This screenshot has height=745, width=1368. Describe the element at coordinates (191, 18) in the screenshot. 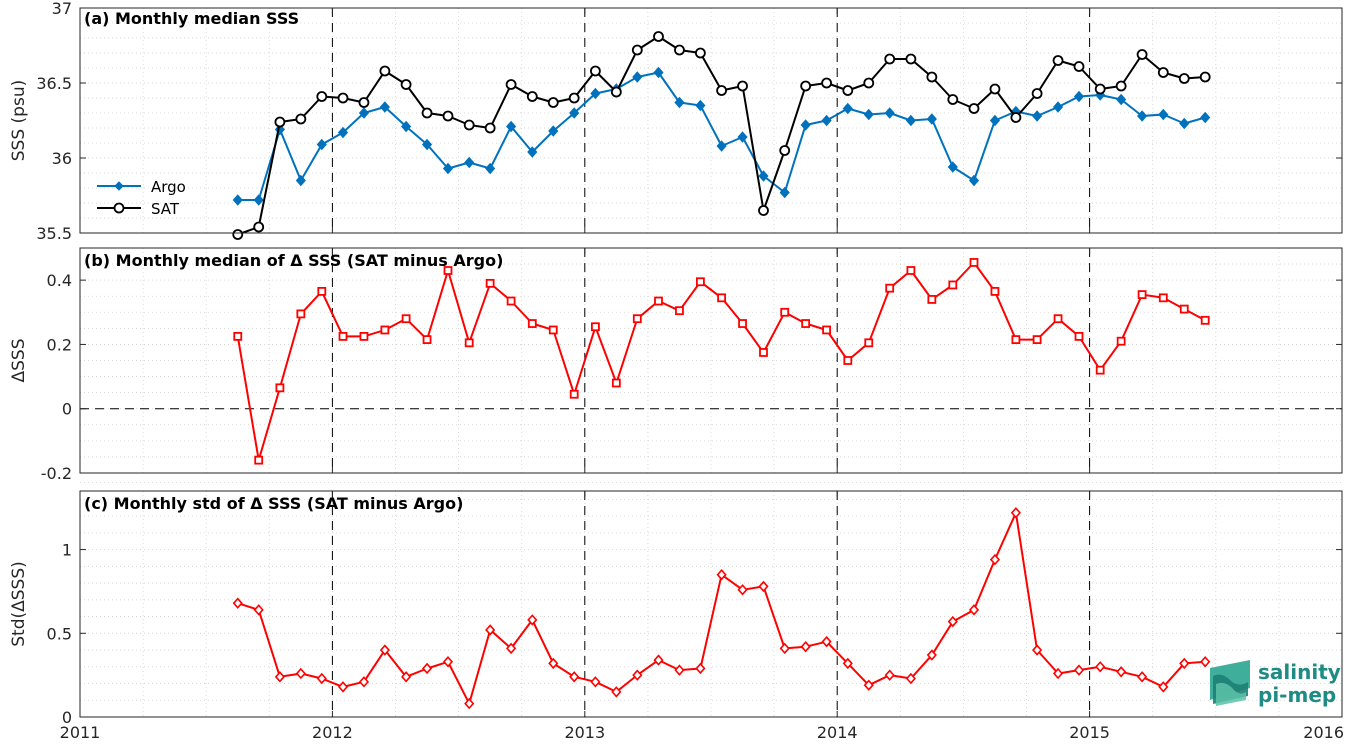

I see `panel-a-title: (a) Monthly median SSS` at that location.